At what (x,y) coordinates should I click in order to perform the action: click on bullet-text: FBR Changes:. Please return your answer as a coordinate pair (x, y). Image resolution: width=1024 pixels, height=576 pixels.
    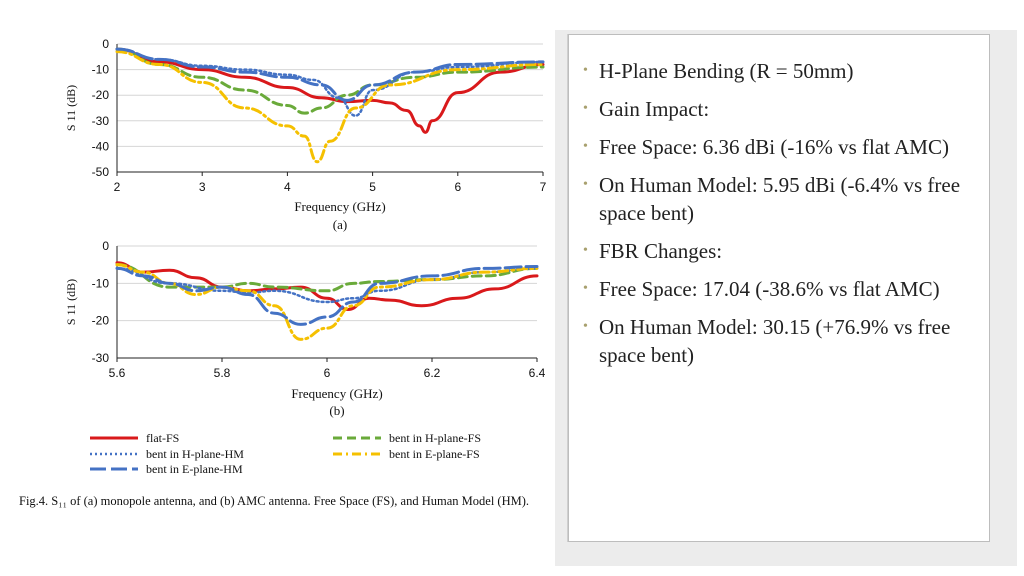
    Looking at the image, I should click on (661, 251).